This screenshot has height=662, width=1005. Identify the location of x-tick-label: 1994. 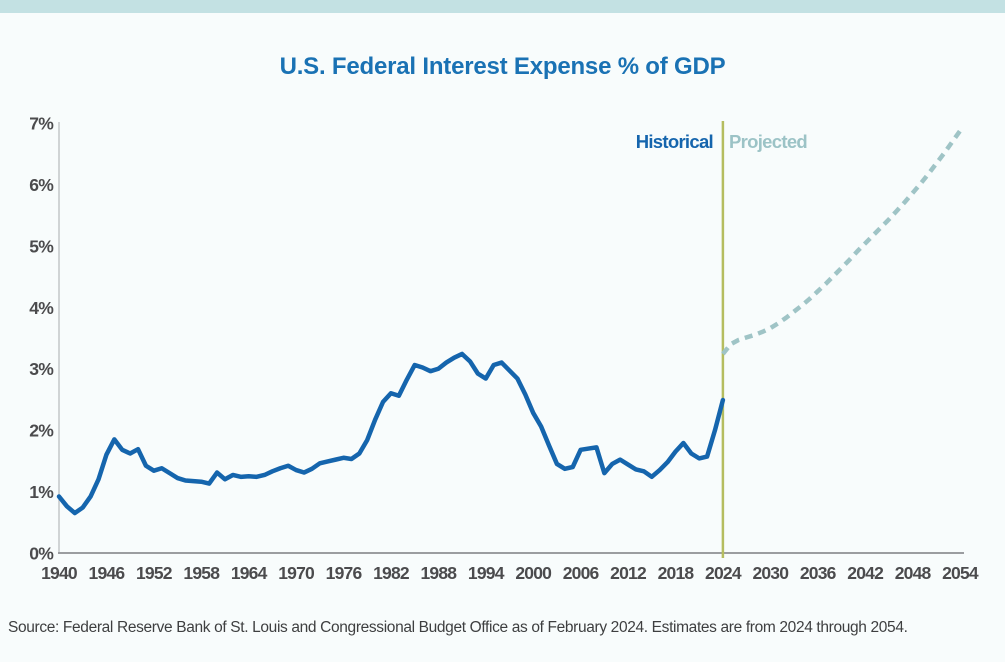
(486, 573).